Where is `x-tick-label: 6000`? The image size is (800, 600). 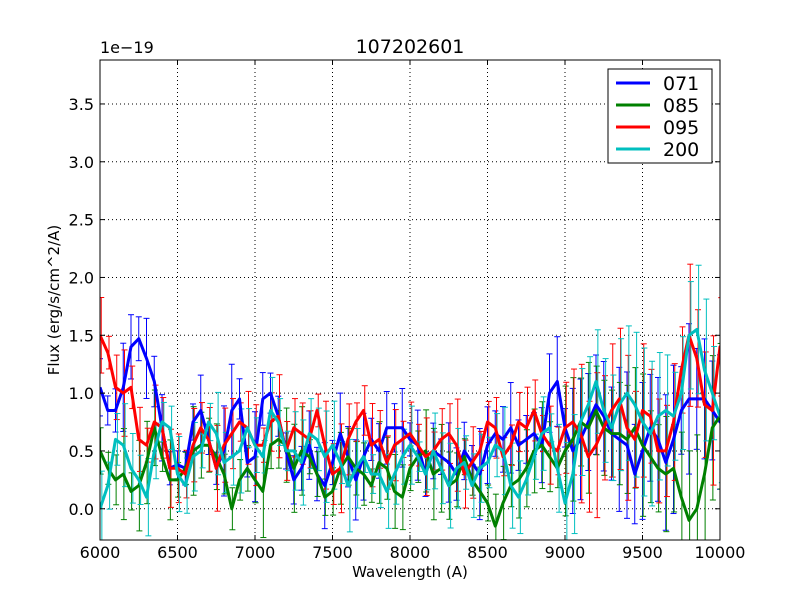
x-tick-label: 6000 is located at coordinates (100, 552).